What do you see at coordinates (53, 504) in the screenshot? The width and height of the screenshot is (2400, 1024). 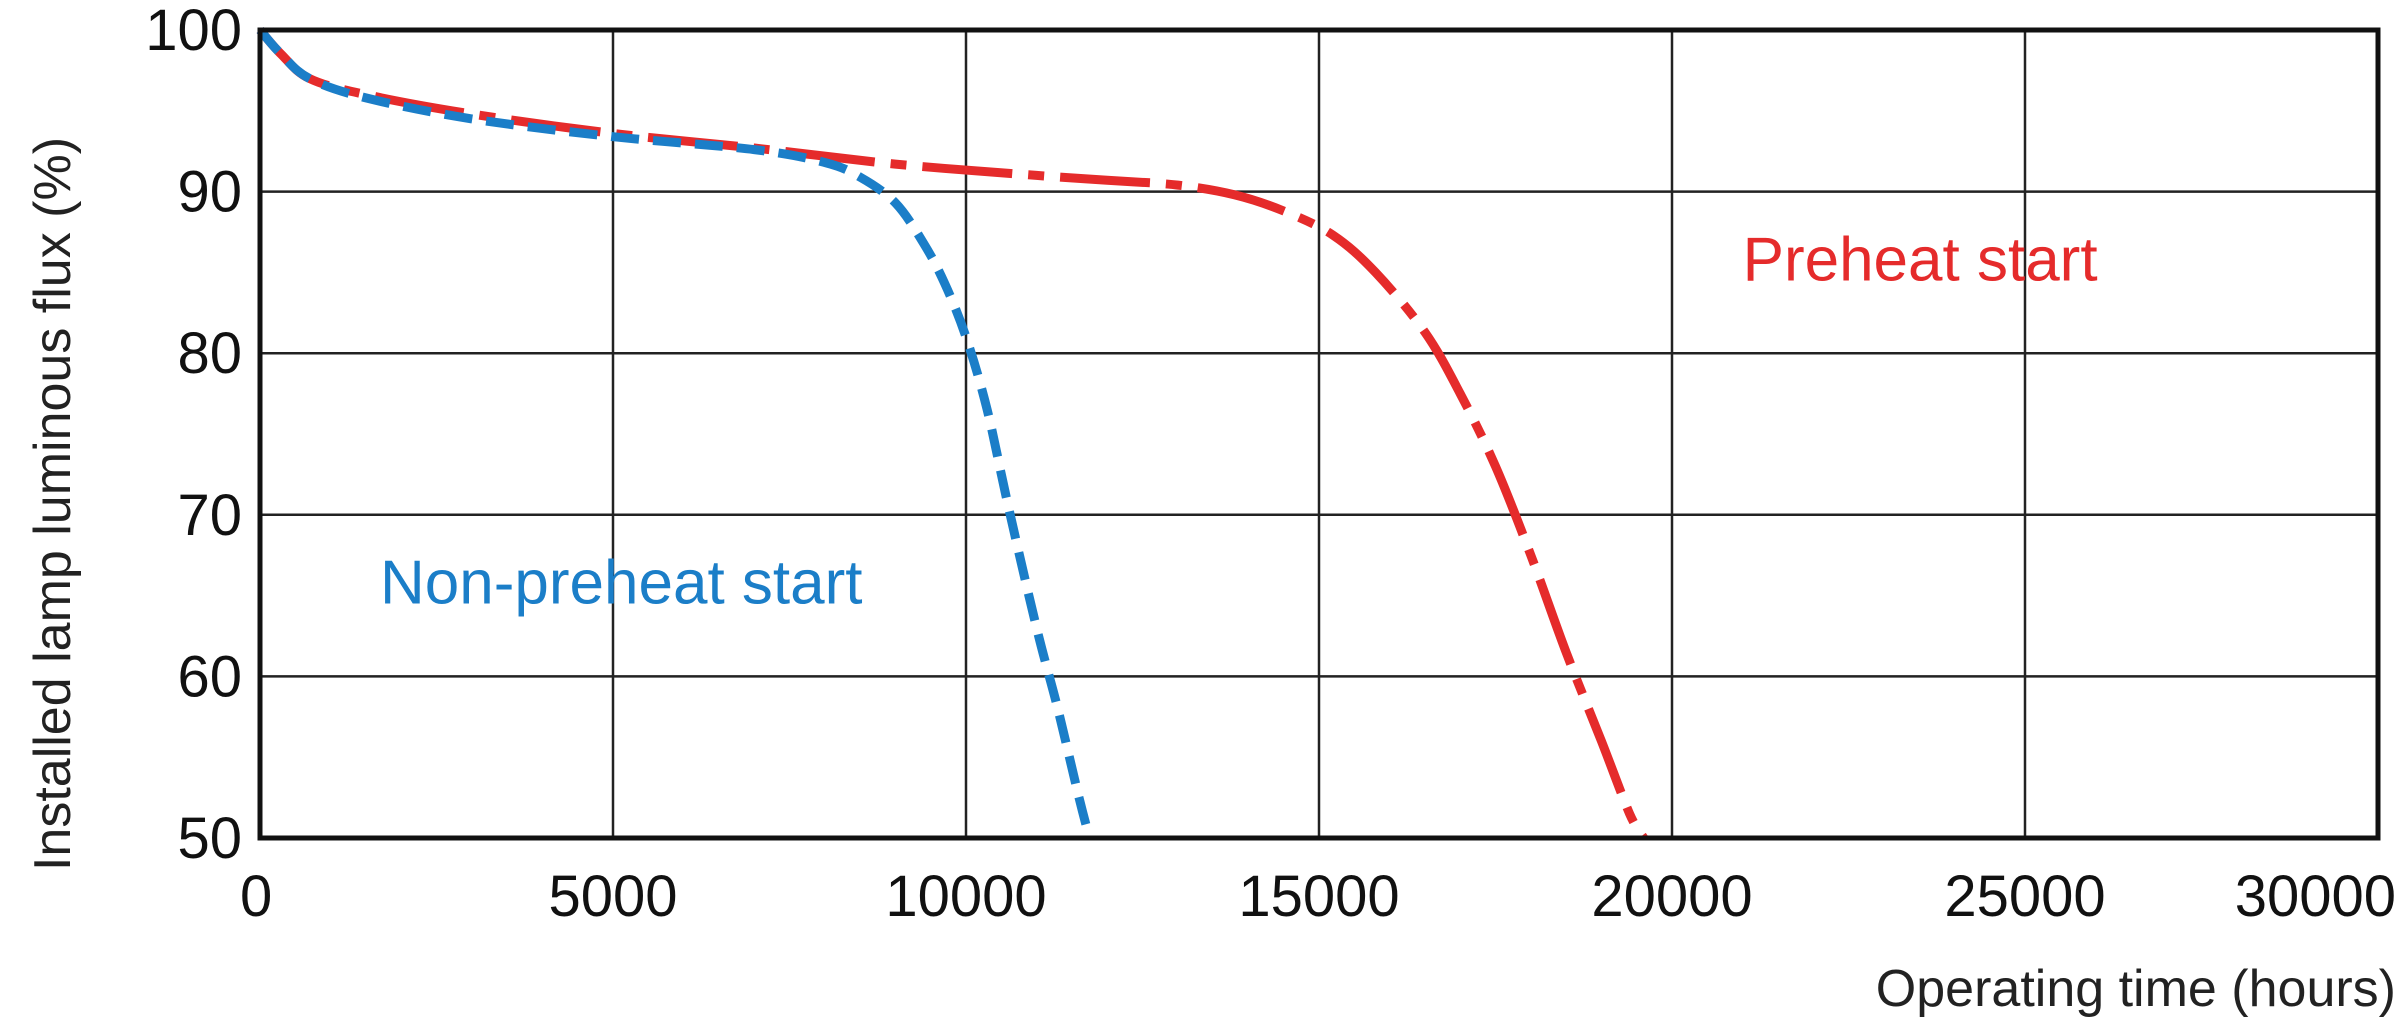 I see `y-axis-label: Installed lamp luminous flux (%)` at bounding box center [53, 504].